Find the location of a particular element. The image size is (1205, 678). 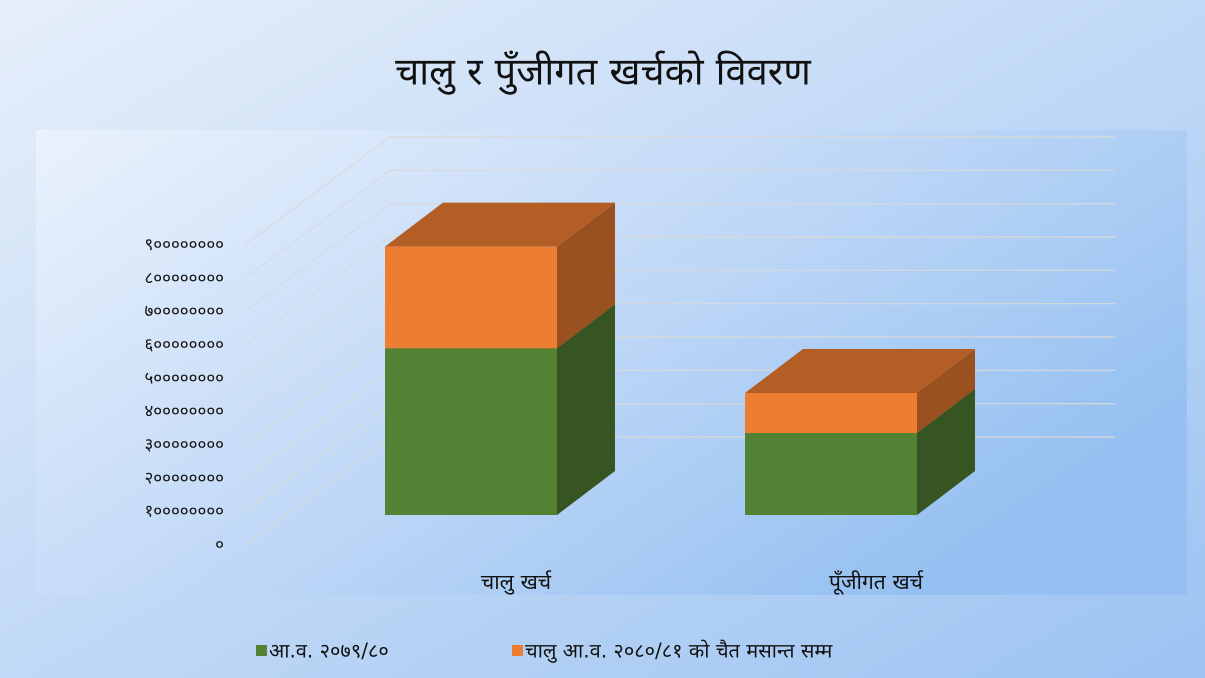

y-tick-label: ९०००००००० is located at coordinates (184, 245).